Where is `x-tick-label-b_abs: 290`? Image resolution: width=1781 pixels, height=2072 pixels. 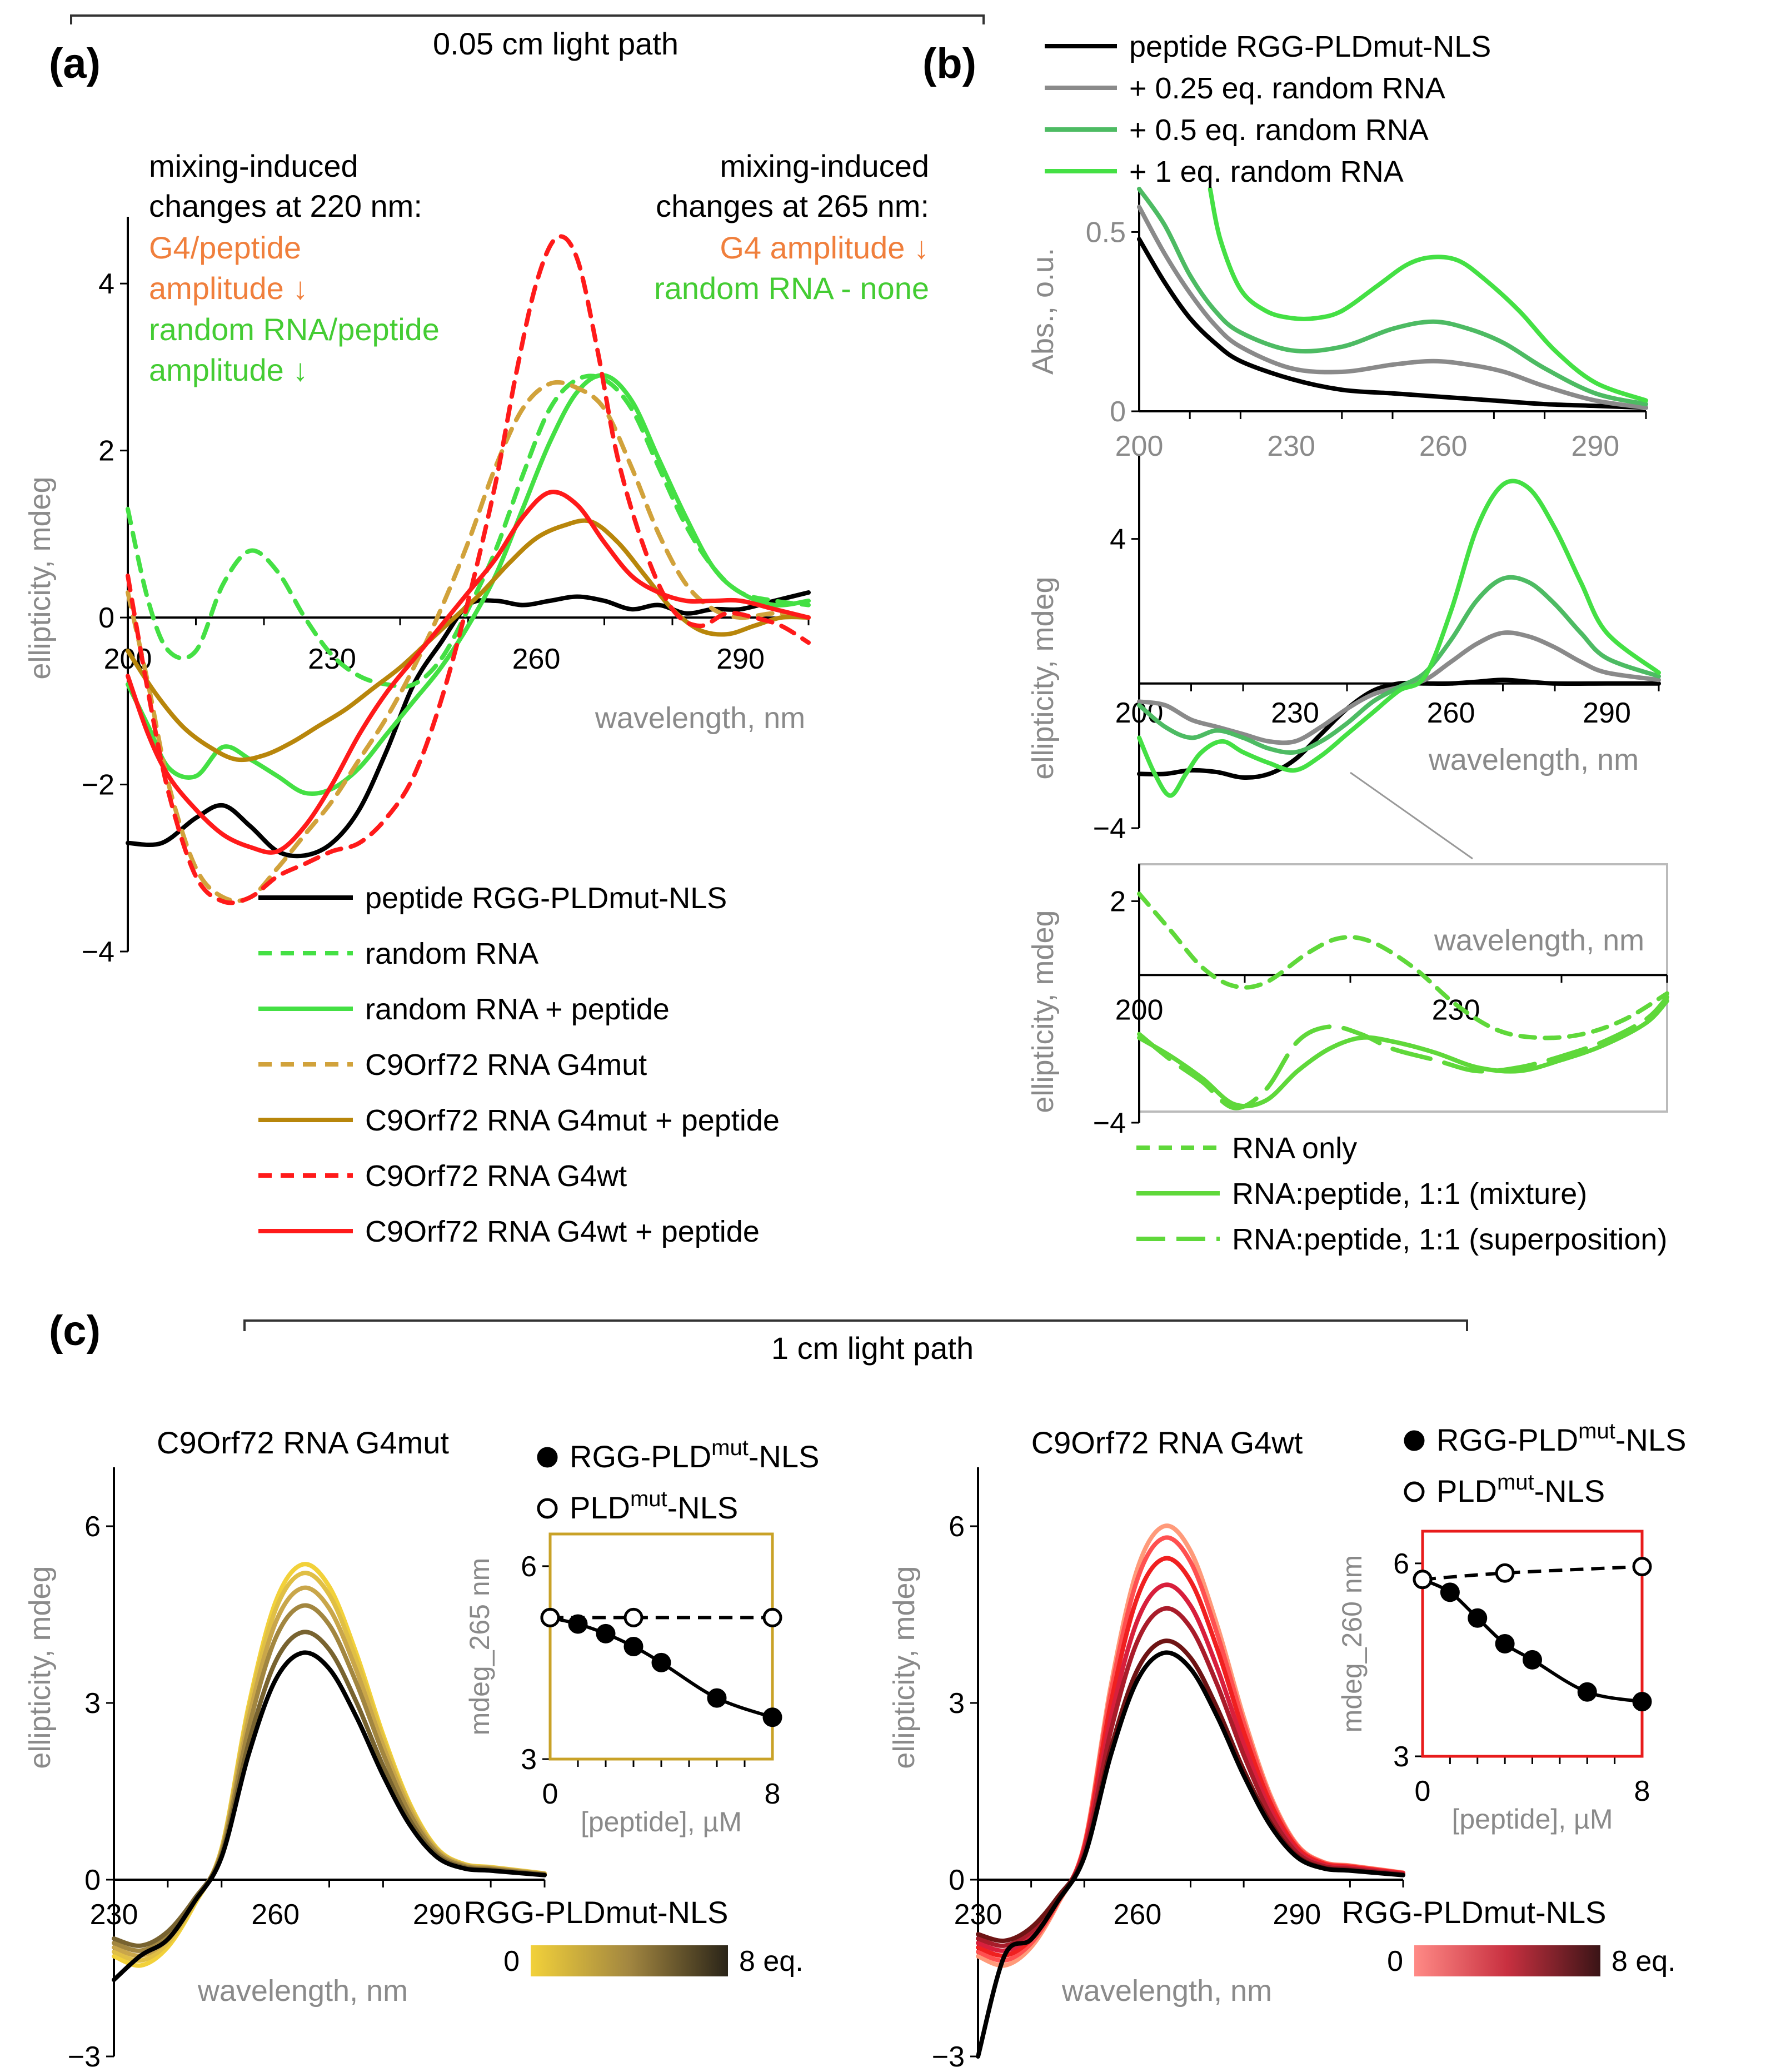
x-tick-label-b_abs: 290 is located at coordinates (1595, 446).